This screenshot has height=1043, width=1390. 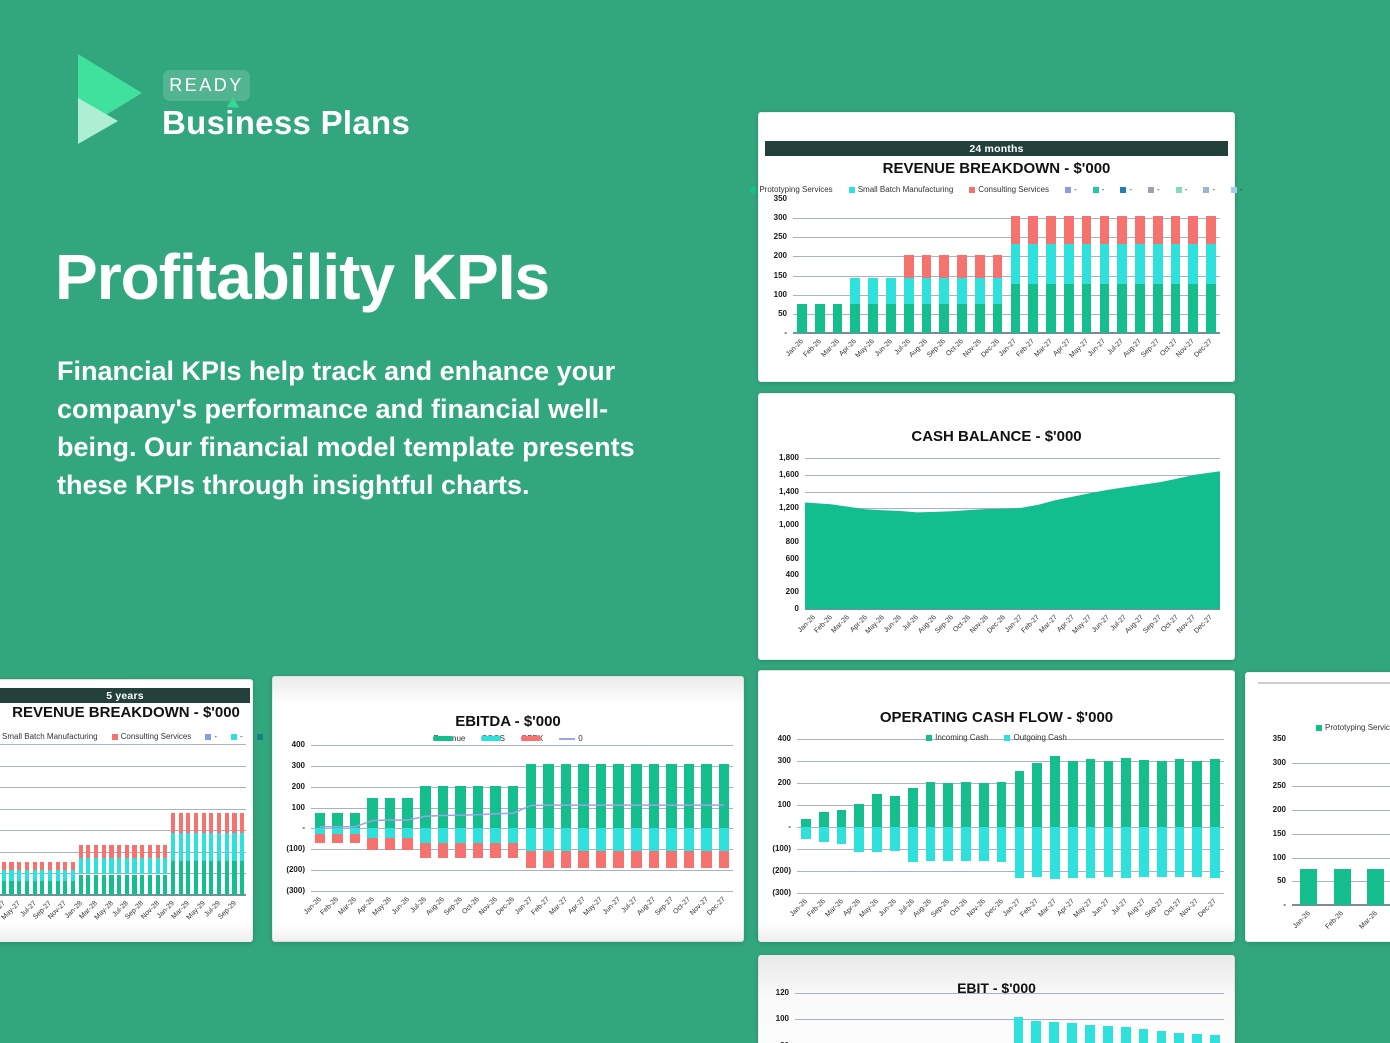 What do you see at coordinates (531, 738) in the screenshot?
I see `legend-item: OPEX` at bounding box center [531, 738].